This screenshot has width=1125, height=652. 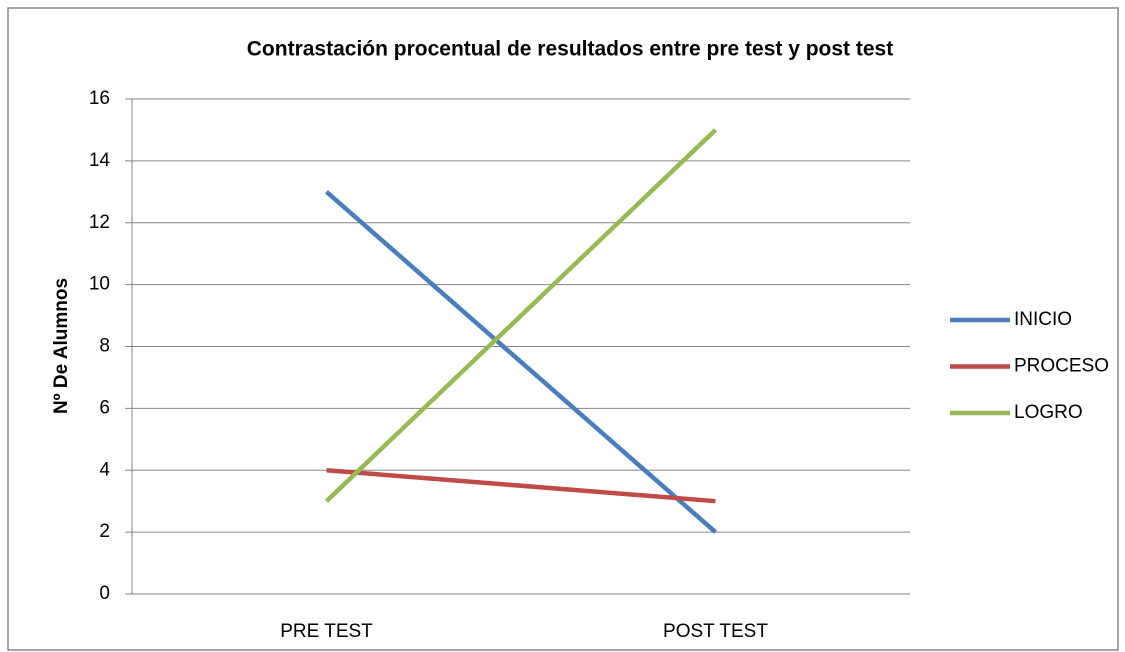 What do you see at coordinates (104, 407) in the screenshot?
I see `y-tick-label: 6` at bounding box center [104, 407].